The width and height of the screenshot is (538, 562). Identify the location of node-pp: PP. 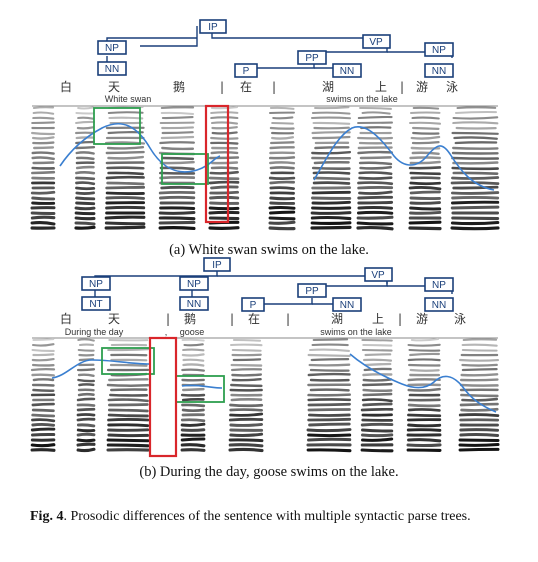
(312, 58).